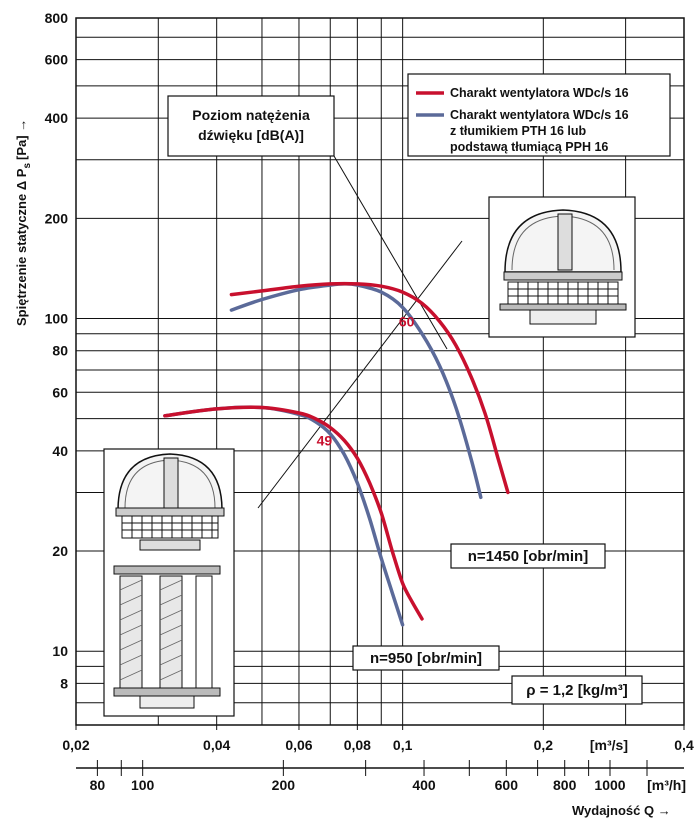 This screenshot has width=700, height=829. I want to click on y-tick-label: 10, so click(60, 651).